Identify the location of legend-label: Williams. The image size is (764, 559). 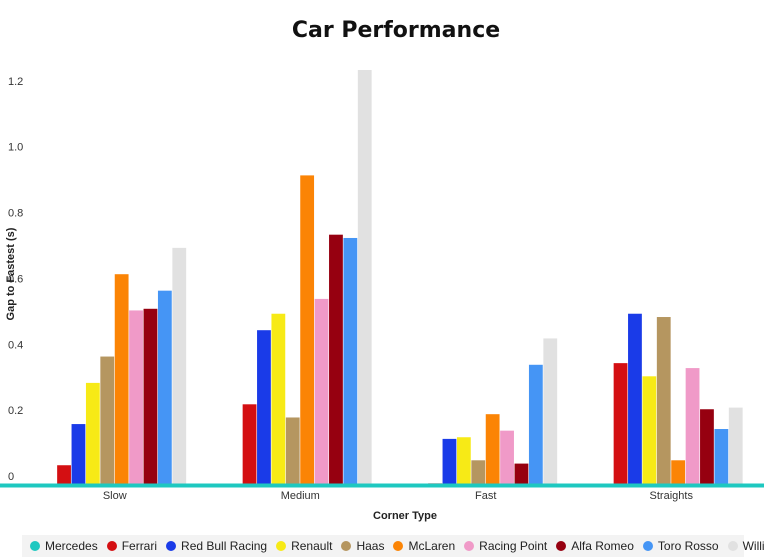
(753, 546).